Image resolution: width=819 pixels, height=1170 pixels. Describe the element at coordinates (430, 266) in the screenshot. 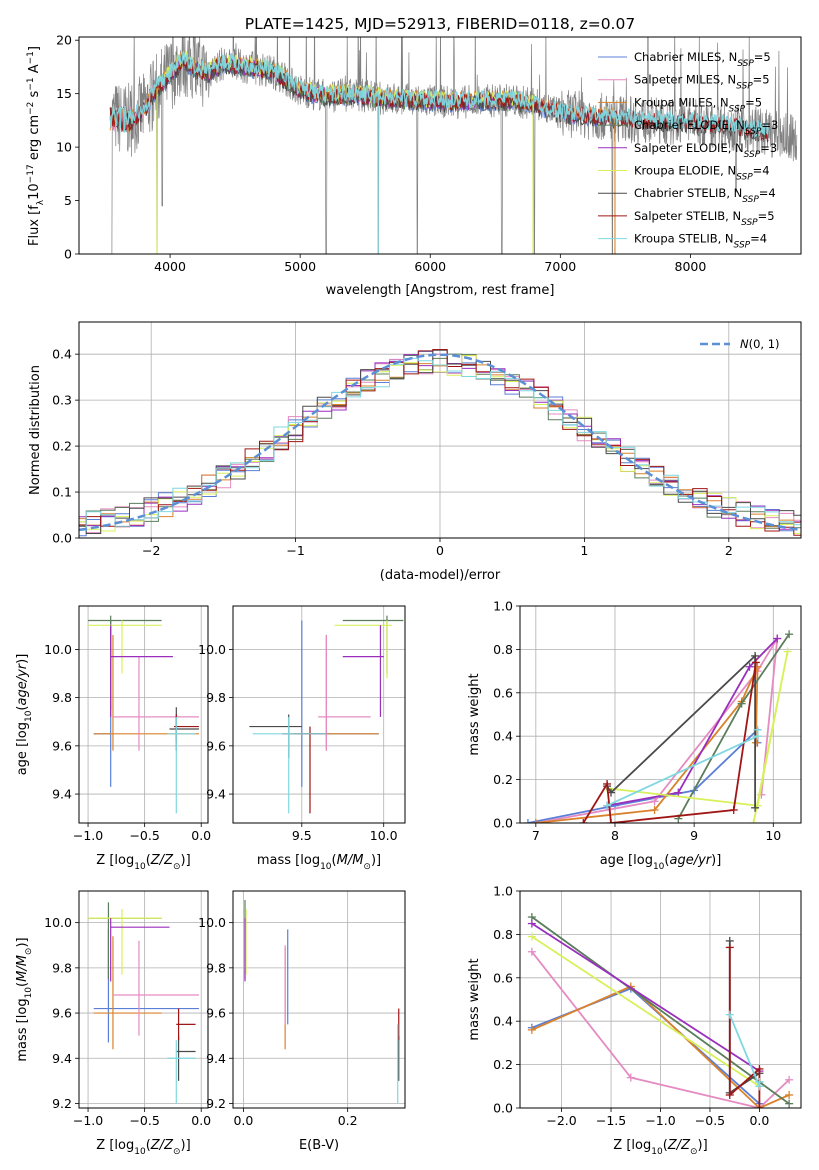

I see `x-tick-label: 6000` at that location.